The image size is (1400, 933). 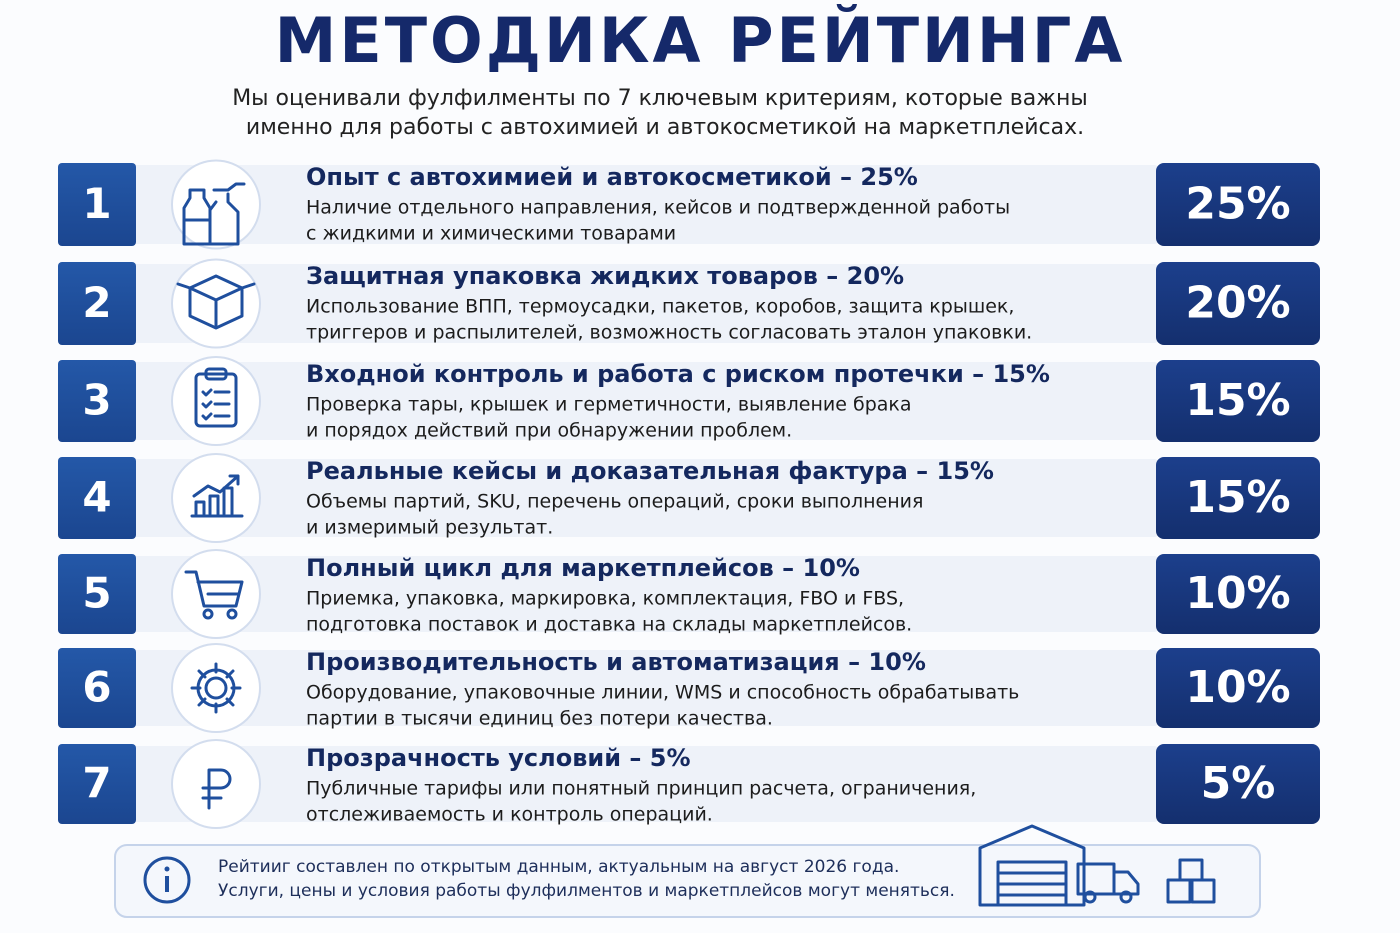 What do you see at coordinates (498, 758) in the screenshot?
I see `criterion-title: Прозрачность условий – 5%` at bounding box center [498, 758].